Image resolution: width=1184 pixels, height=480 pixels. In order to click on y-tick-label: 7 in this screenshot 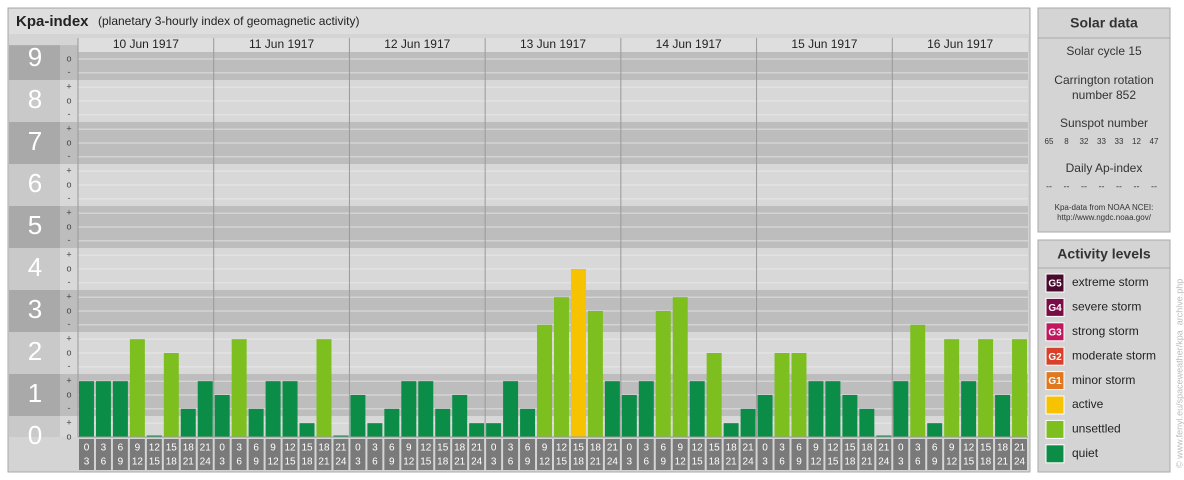, I will do `click(35, 141)`.